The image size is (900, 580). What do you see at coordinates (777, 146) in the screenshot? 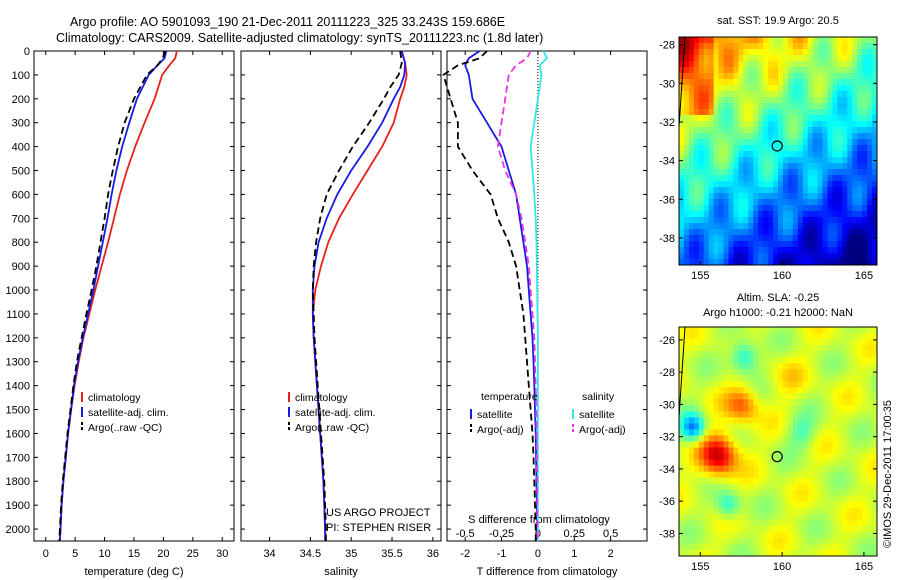
I see `argo-location-marker` at bounding box center [777, 146].